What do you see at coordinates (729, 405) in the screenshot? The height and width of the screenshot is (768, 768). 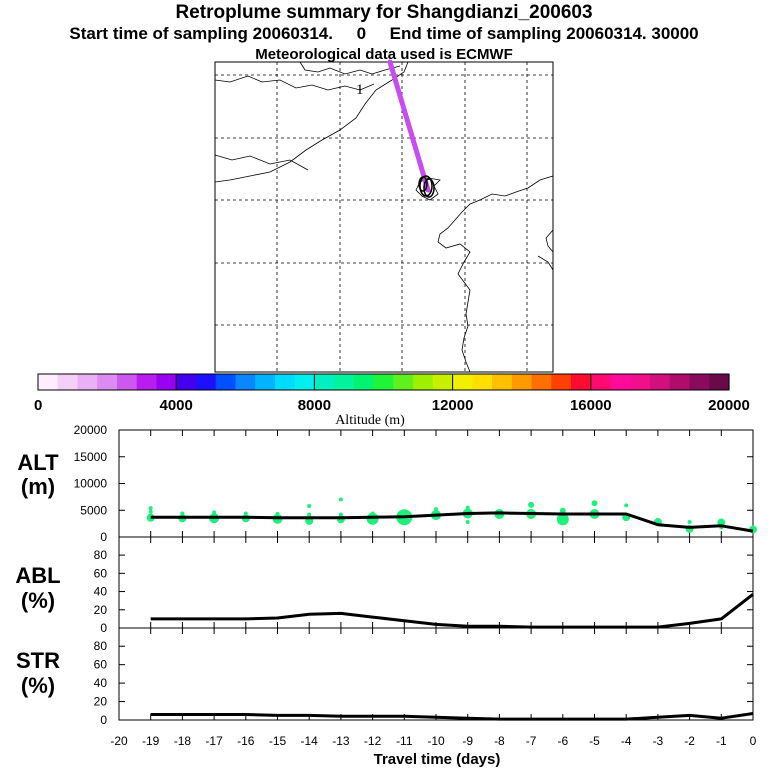 I see `colorbar-tick-label: 20000` at bounding box center [729, 405].